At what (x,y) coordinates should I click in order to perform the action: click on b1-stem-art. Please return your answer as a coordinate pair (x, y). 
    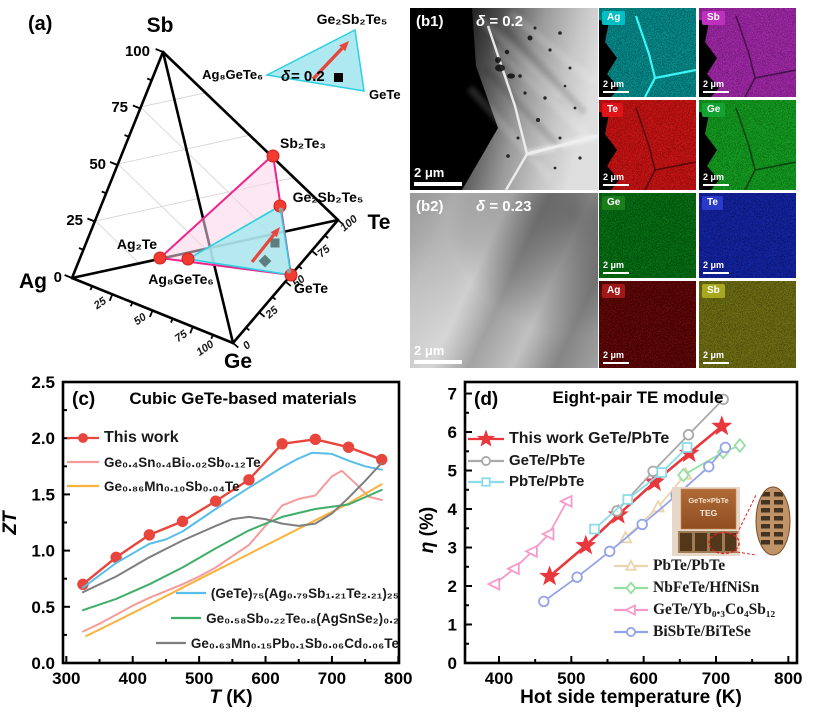
    Looking at the image, I should click on (504, 99).